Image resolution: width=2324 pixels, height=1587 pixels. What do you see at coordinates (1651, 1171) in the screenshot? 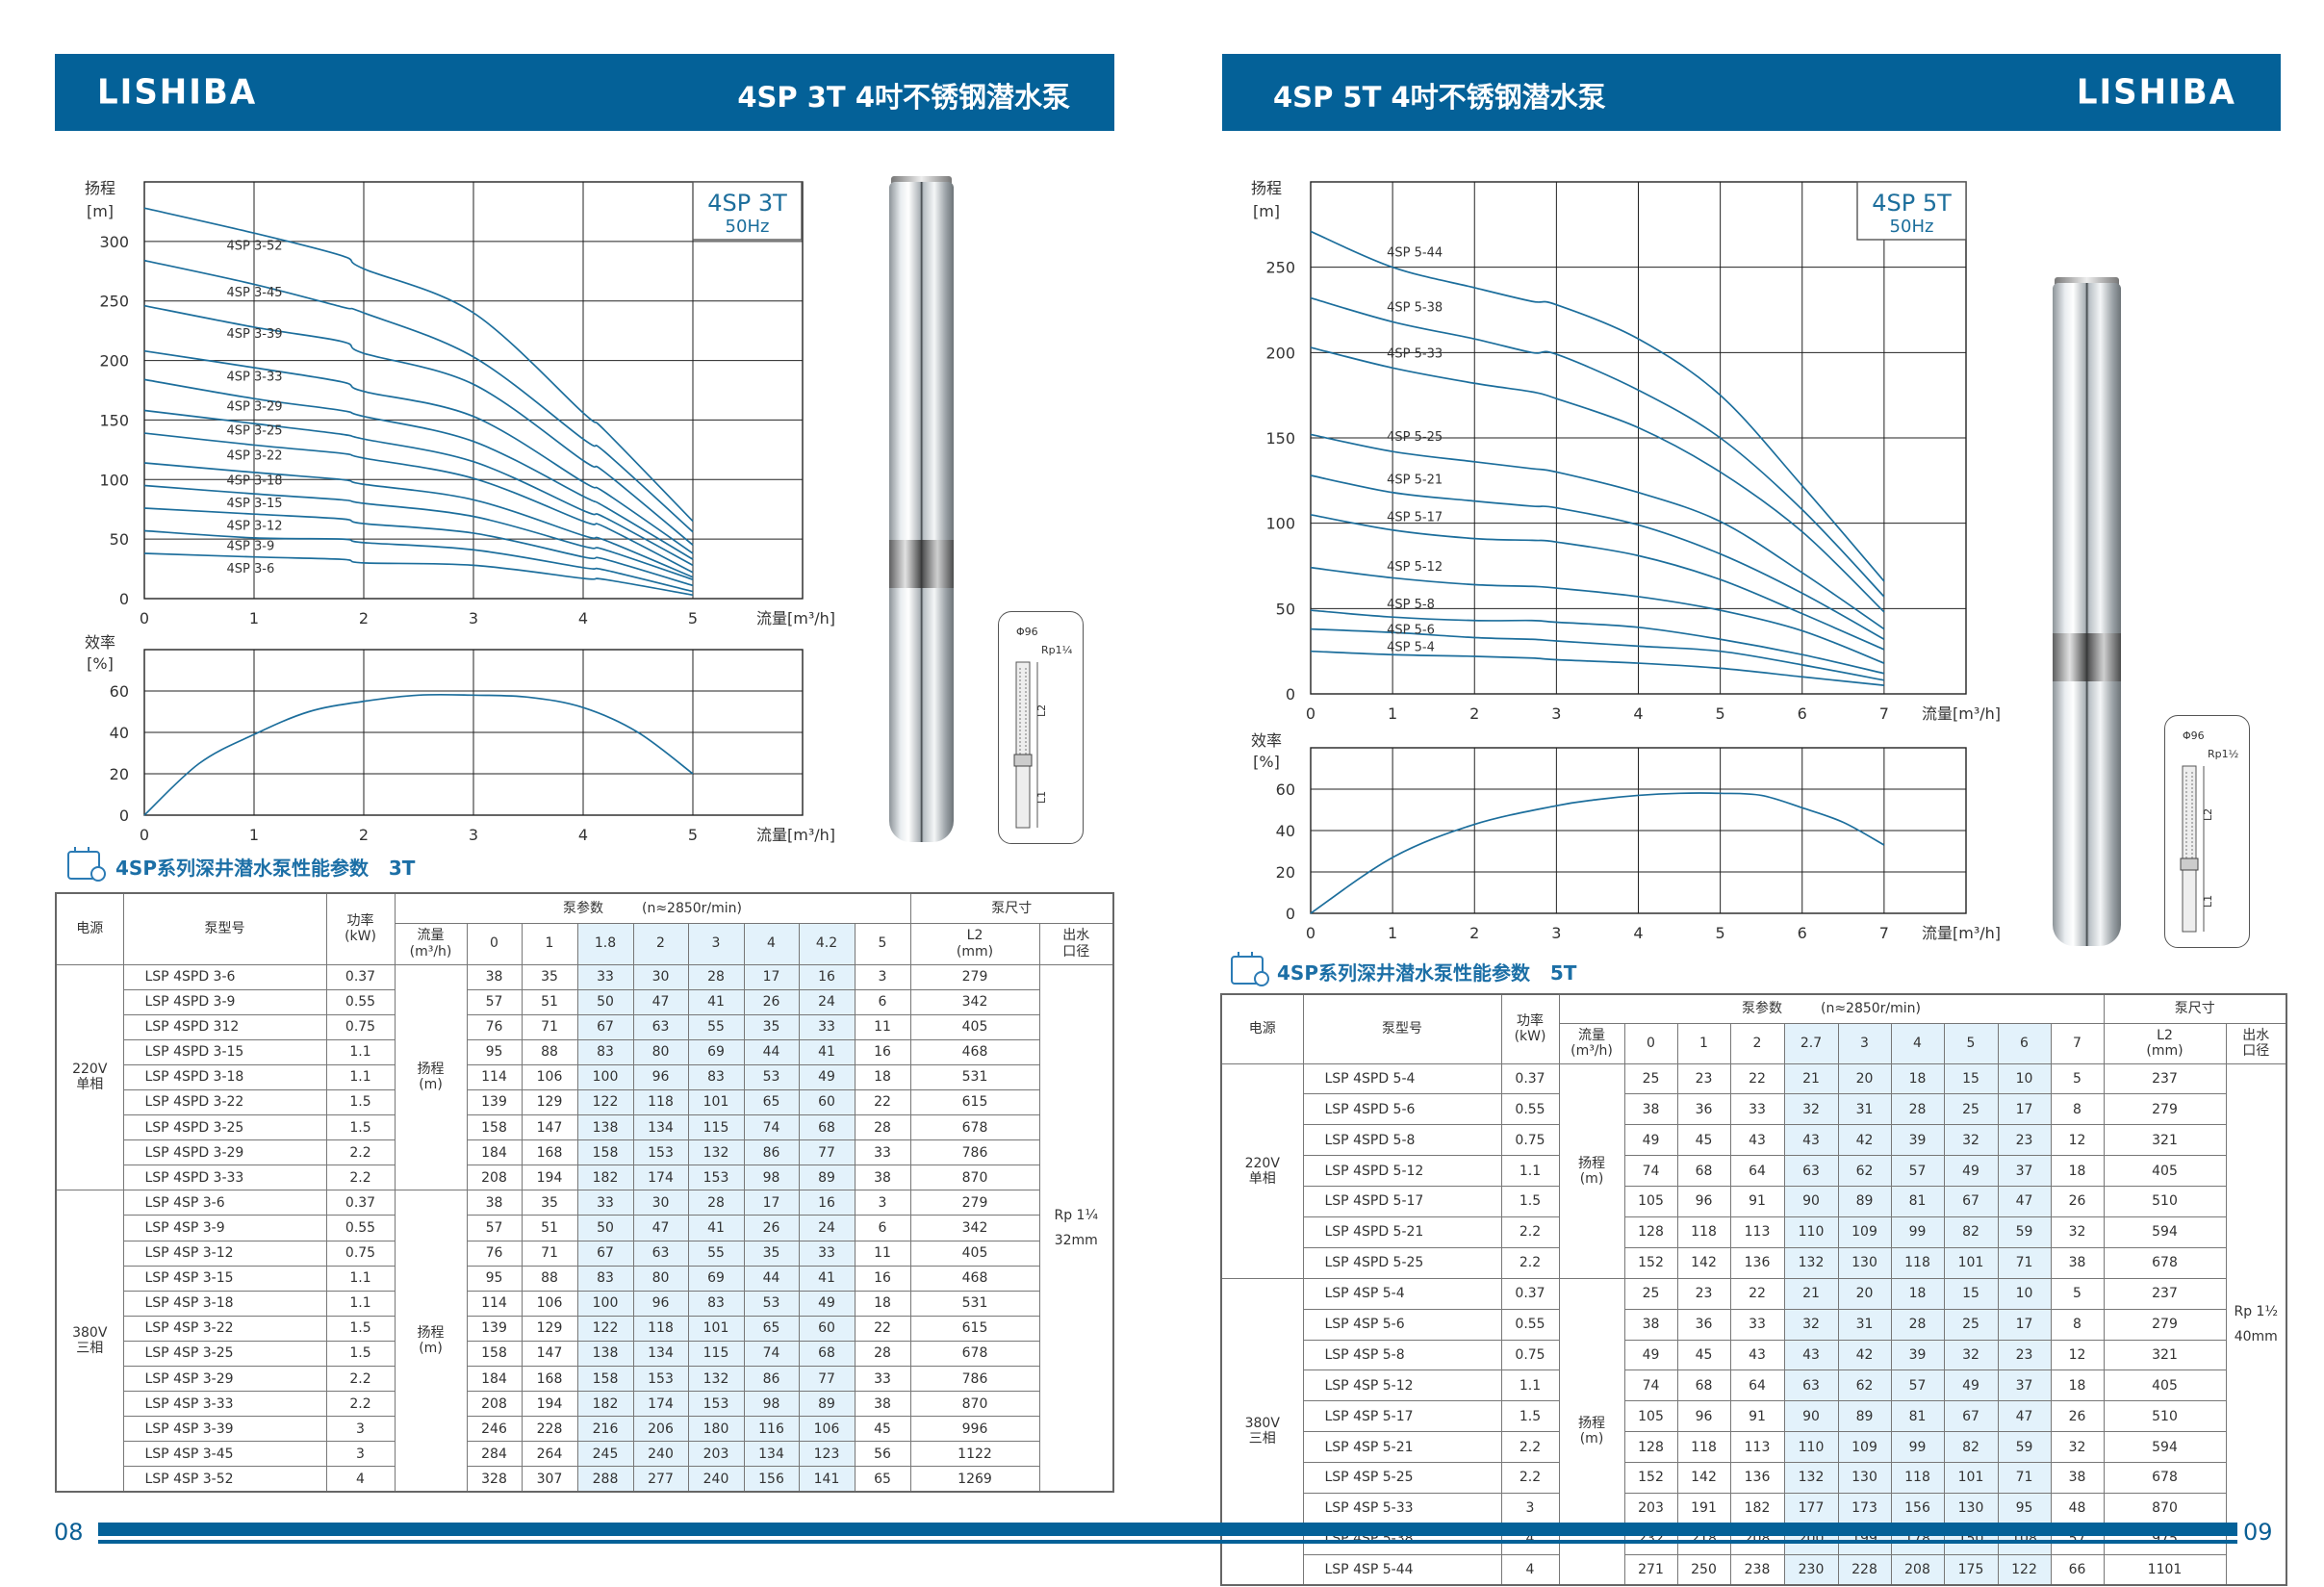
I see `head-value-cell: 74` at bounding box center [1651, 1171].